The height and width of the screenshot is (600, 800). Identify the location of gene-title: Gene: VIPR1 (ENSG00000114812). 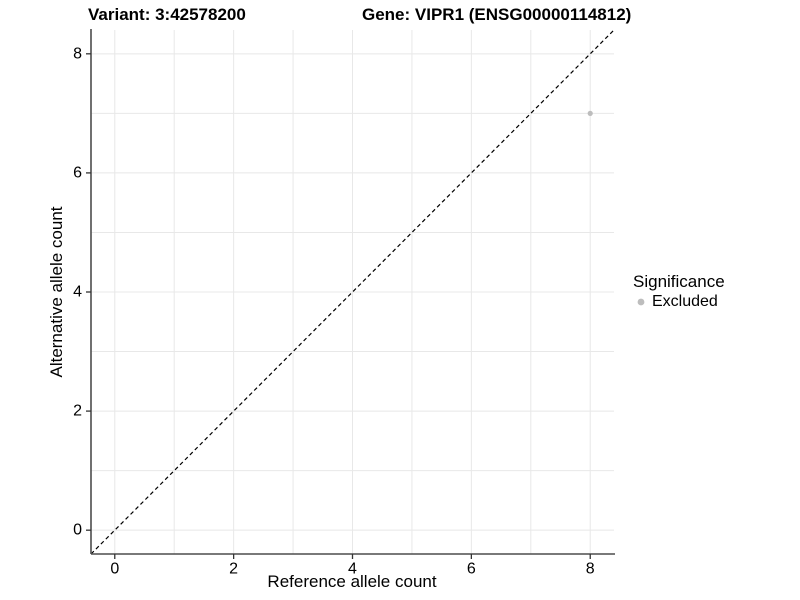
(497, 14).